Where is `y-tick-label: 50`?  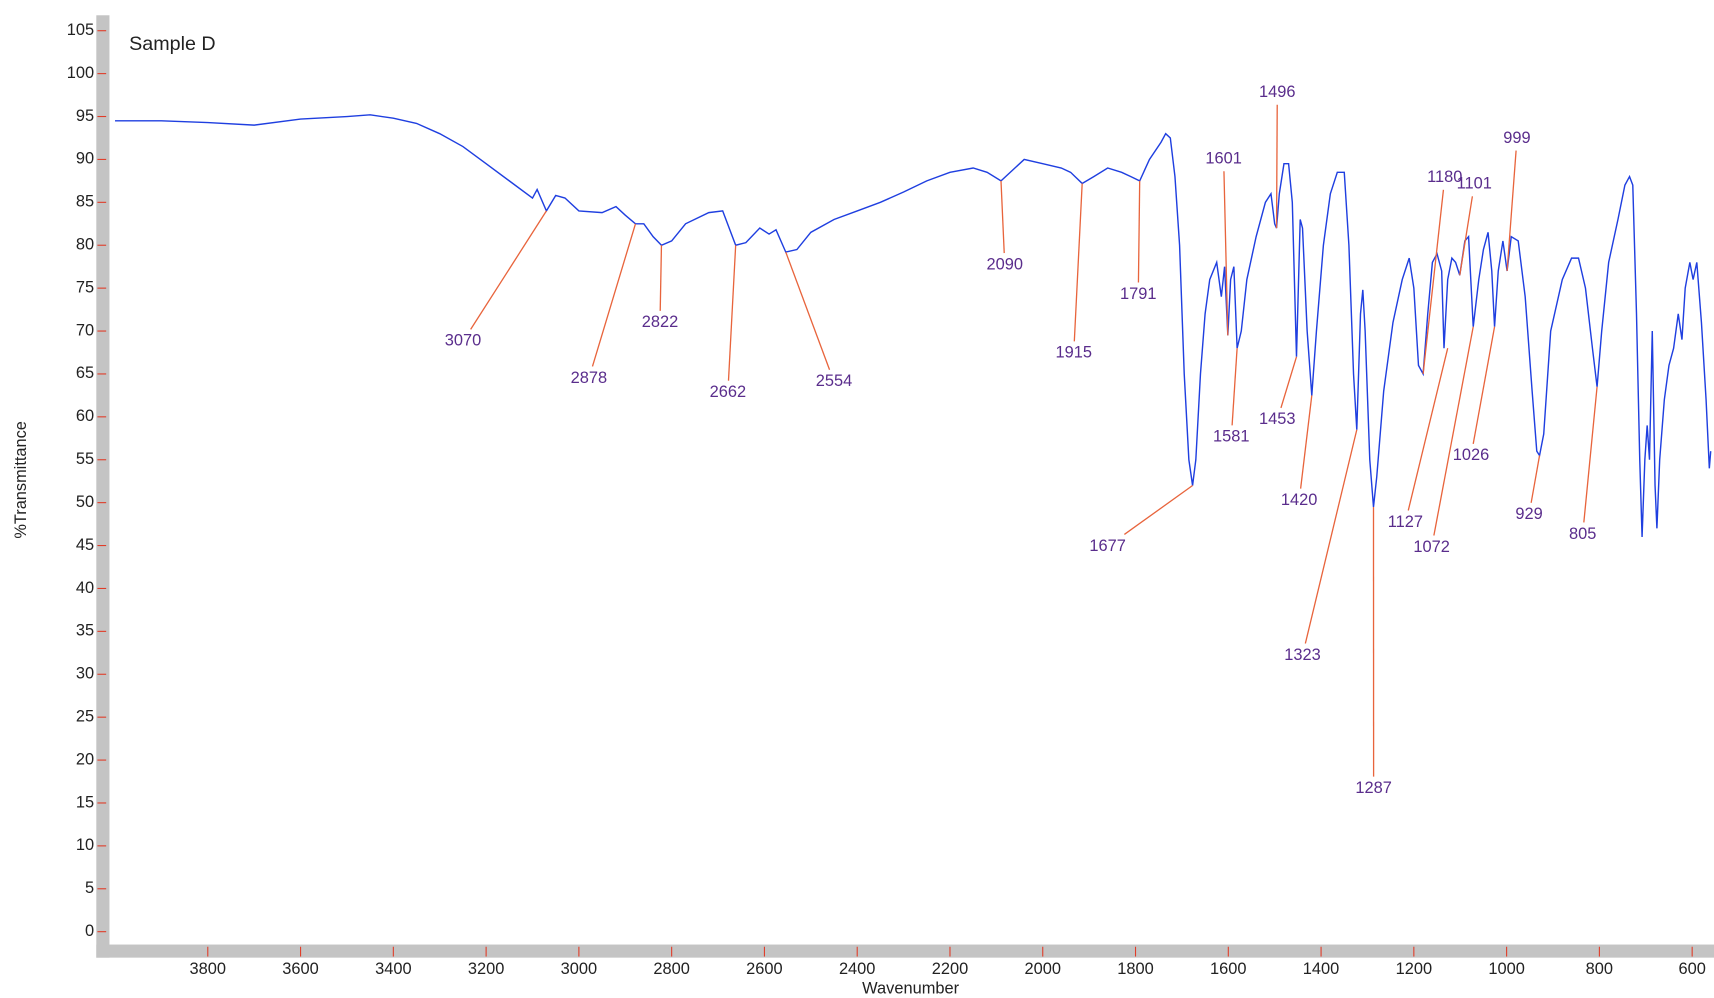
y-tick-label: 50 is located at coordinates (85, 502).